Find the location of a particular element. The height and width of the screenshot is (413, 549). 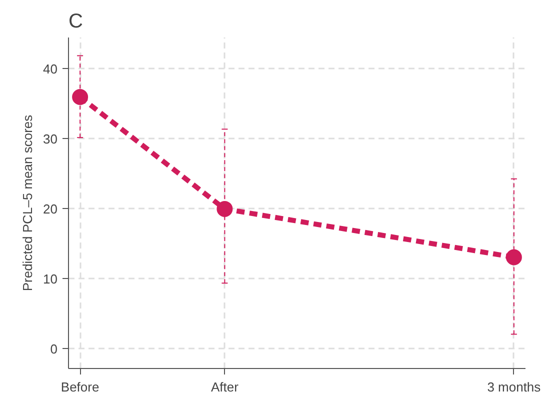

y-tick-label: 30 is located at coordinates (50, 138).